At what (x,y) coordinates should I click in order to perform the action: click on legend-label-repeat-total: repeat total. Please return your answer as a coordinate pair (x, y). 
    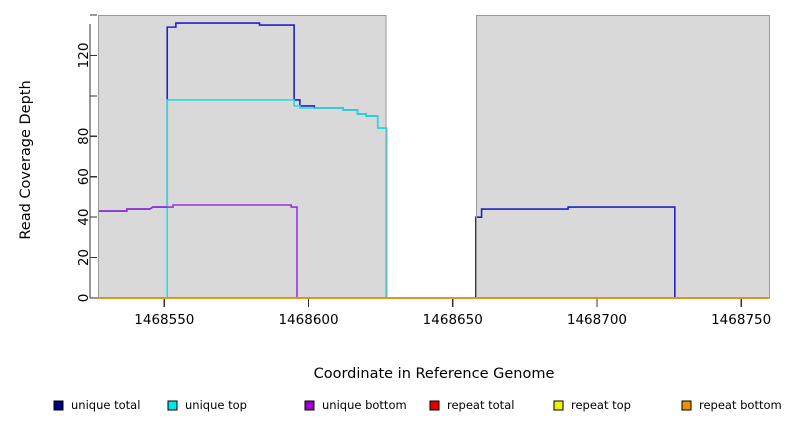
    Looking at the image, I should click on (480, 405).